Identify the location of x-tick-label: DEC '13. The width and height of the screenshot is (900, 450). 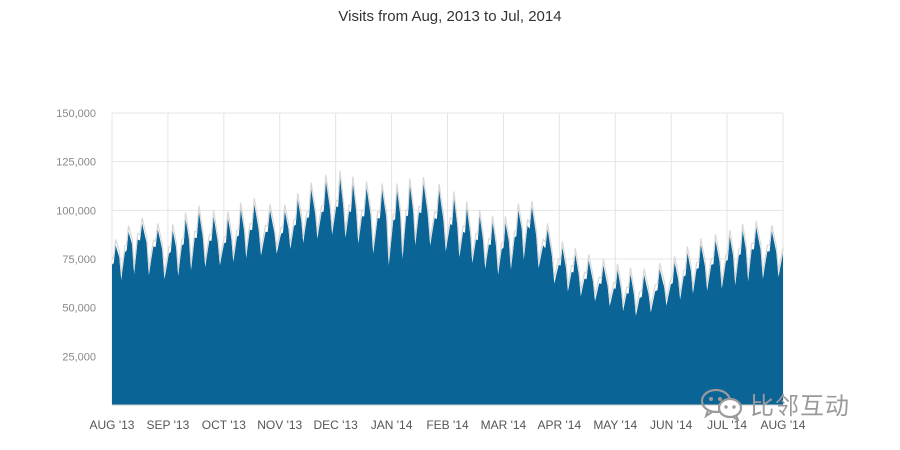
(336, 425).